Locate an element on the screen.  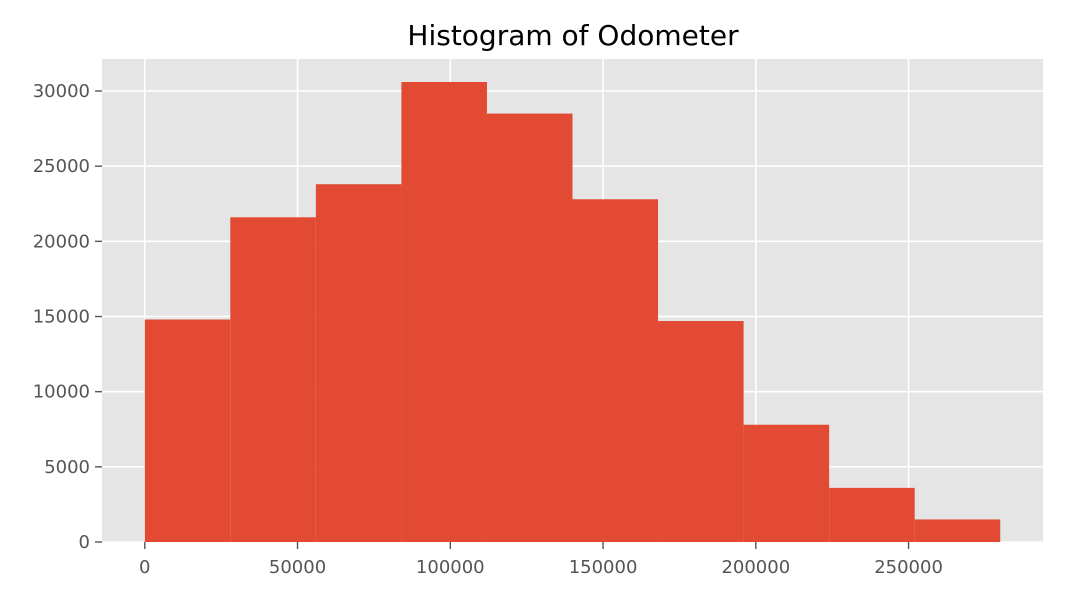
chart-title: Histogram of Odometer is located at coordinates (573, 35).